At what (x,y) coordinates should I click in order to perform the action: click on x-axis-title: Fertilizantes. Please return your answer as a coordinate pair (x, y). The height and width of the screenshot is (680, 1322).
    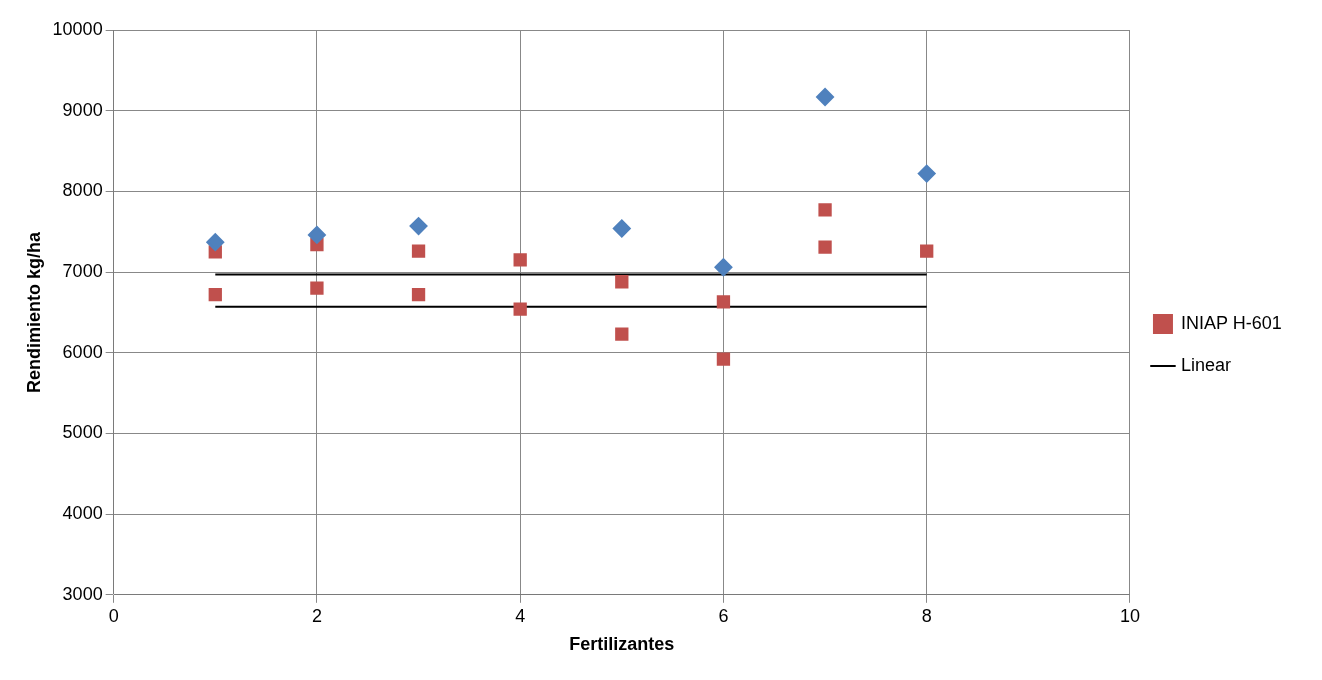
    Looking at the image, I should click on (622, 644).